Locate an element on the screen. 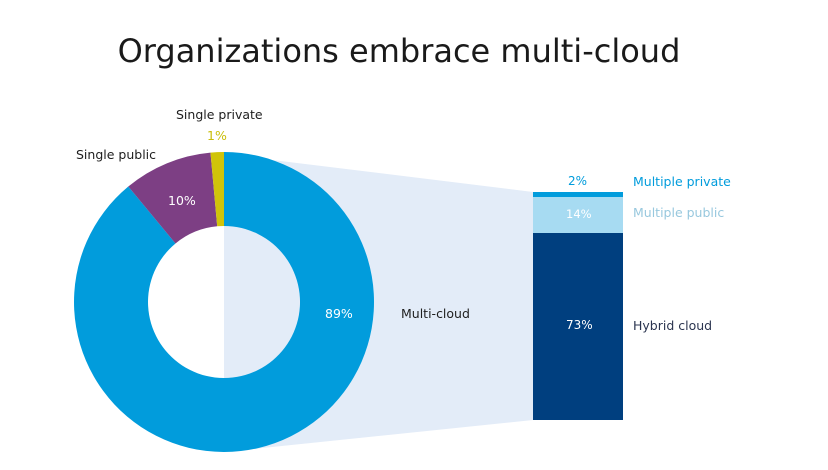 The height and width of the screenshot is (470, 828). chart-title: Organizations embrace multi-cloud is located at coordinates (399, 51).